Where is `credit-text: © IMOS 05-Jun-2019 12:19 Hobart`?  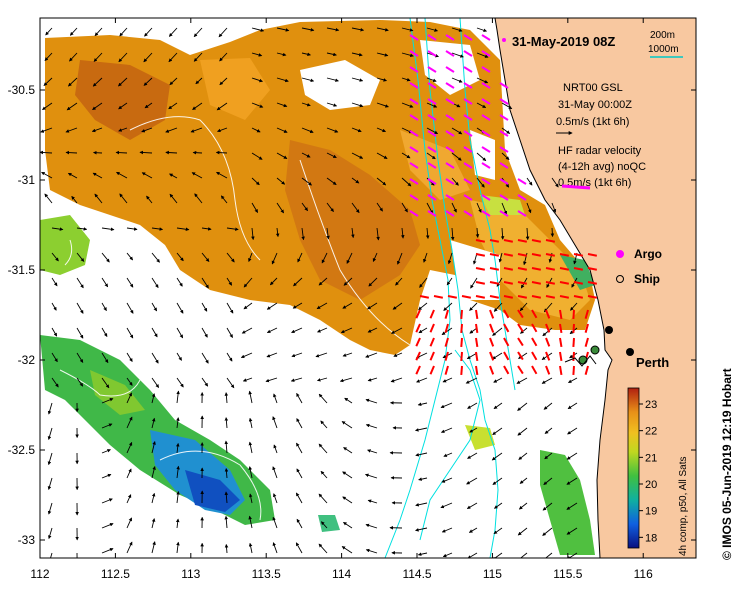
credit-text: © IMOS 05-Jun-2019 12:19 Hobart is located at coordinates (727, 464).